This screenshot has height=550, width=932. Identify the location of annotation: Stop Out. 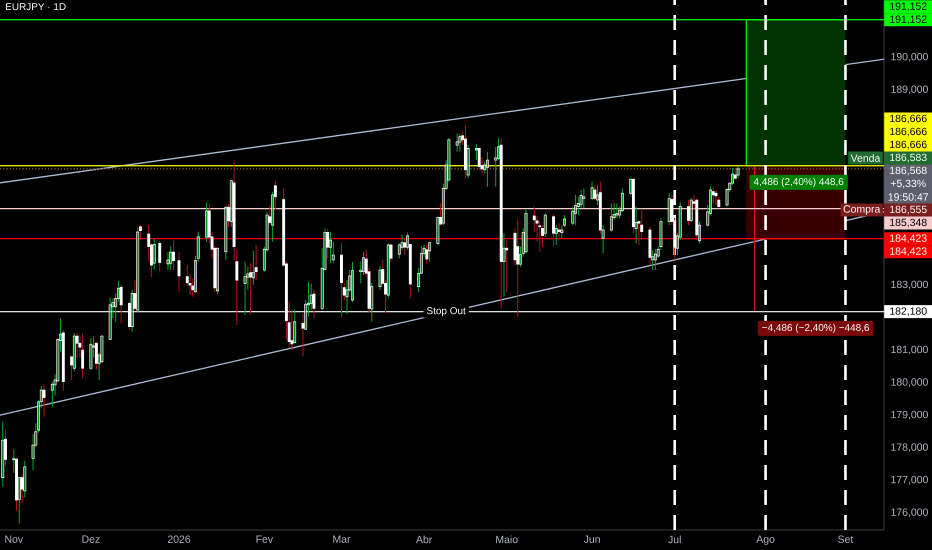
(446, 311).